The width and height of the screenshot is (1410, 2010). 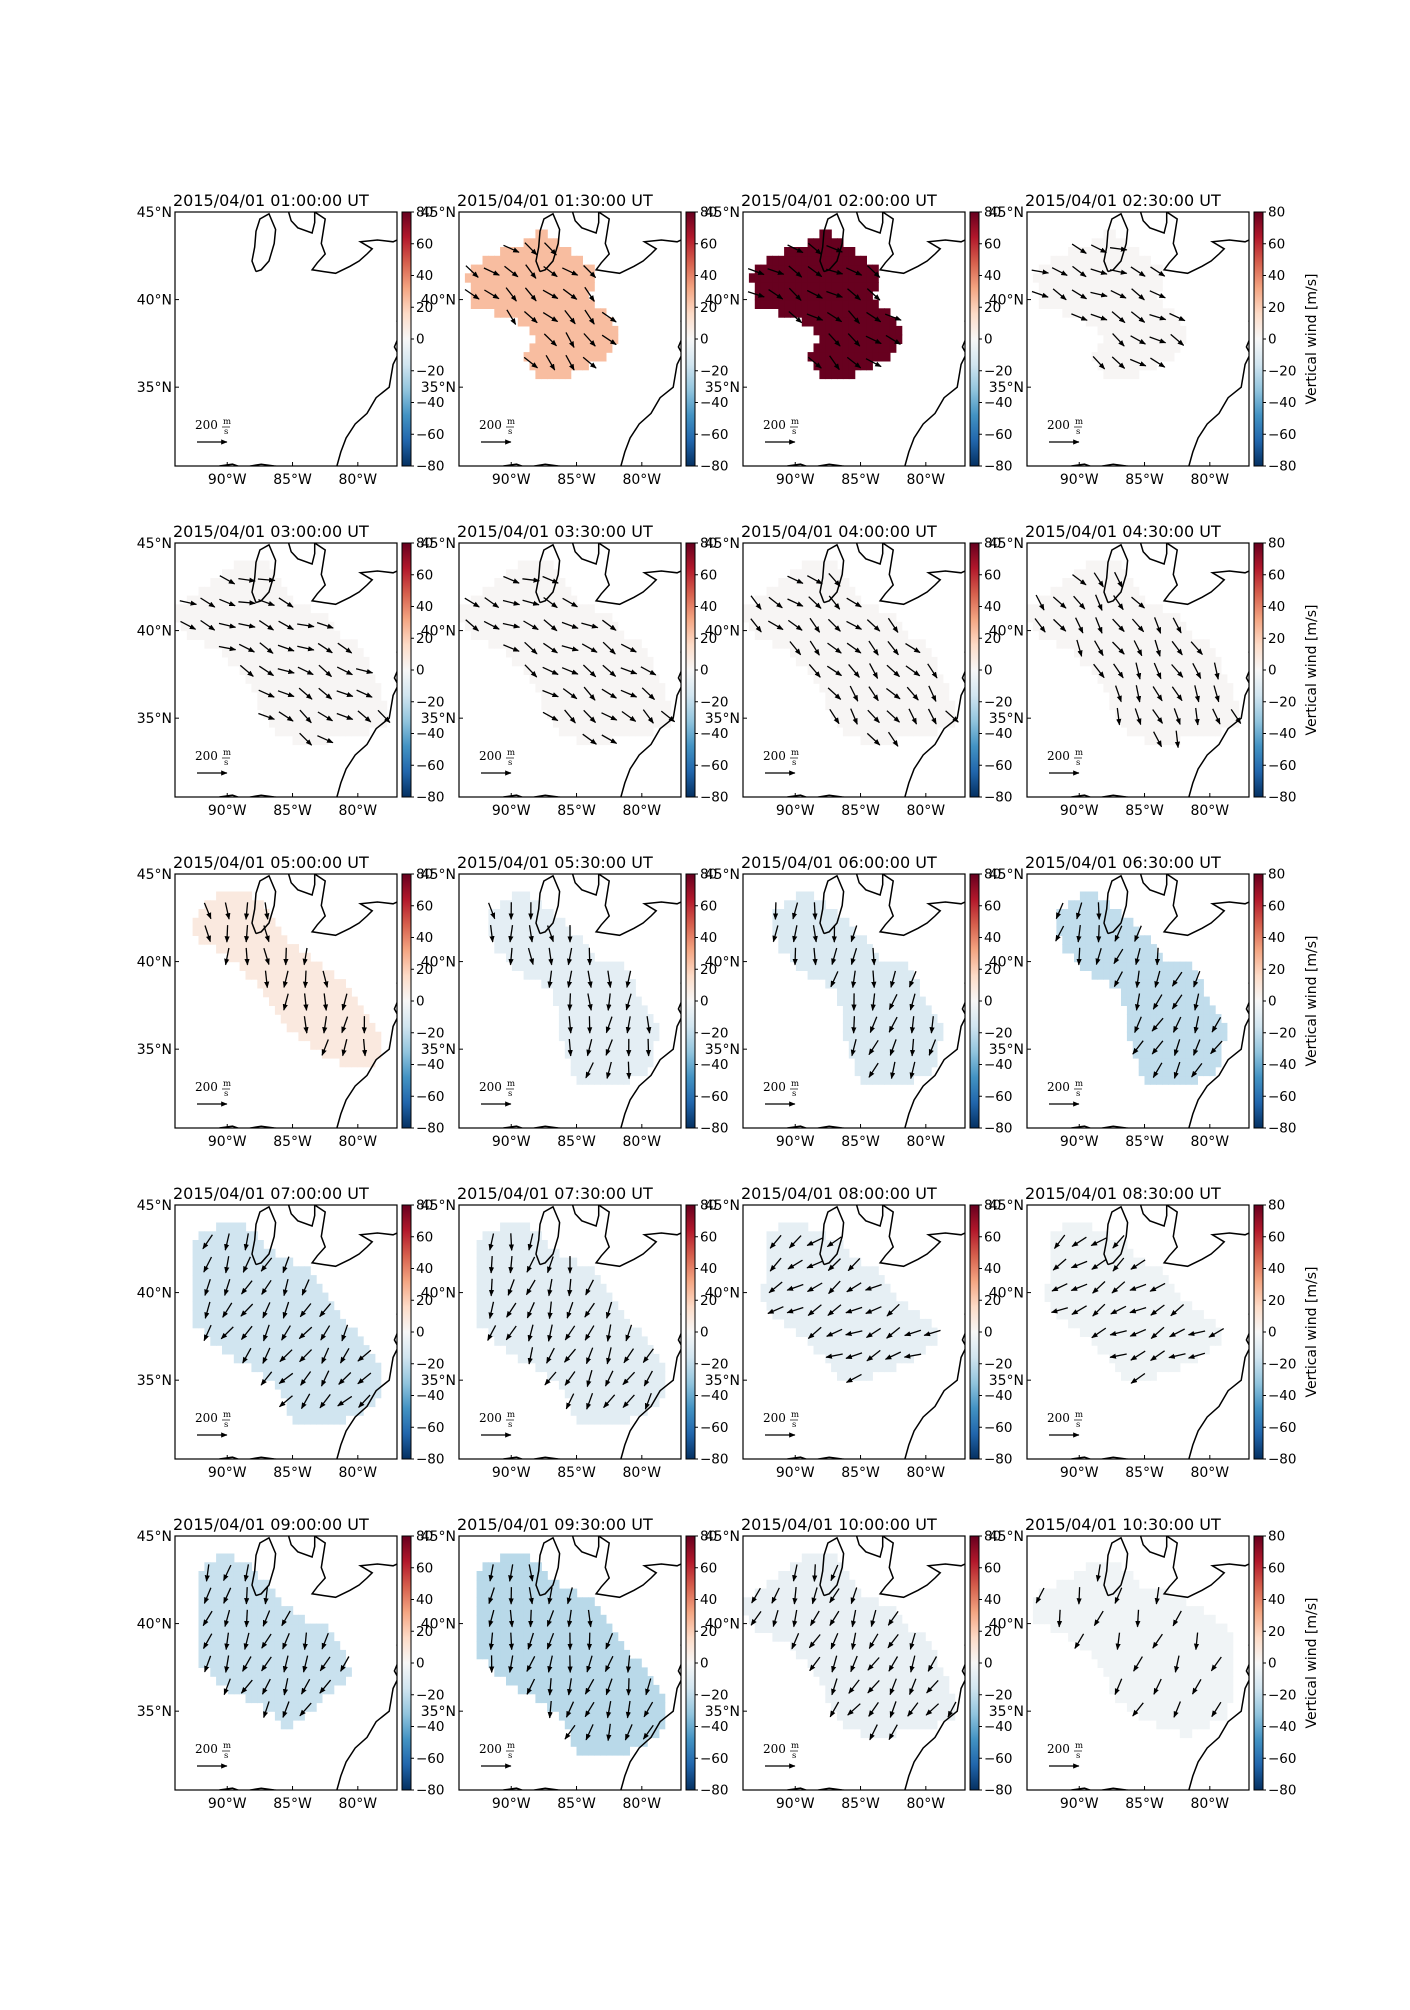 I want to click on panel-title: 2015/04/01 06:00:00 UT, so click(x=839, y=862).